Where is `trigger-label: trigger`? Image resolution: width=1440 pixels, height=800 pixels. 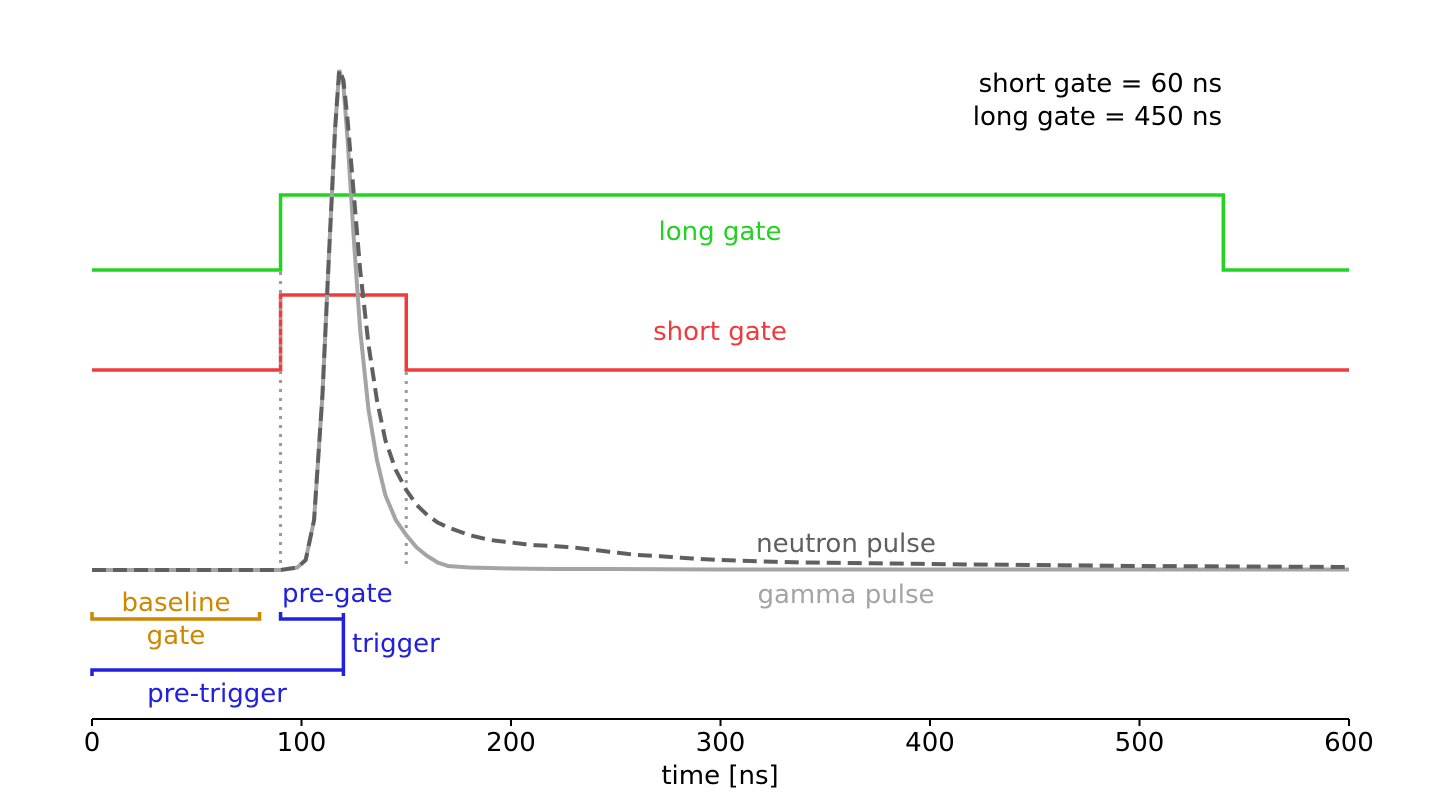 trigger-label: trigger is located at coordinates (396, 644).